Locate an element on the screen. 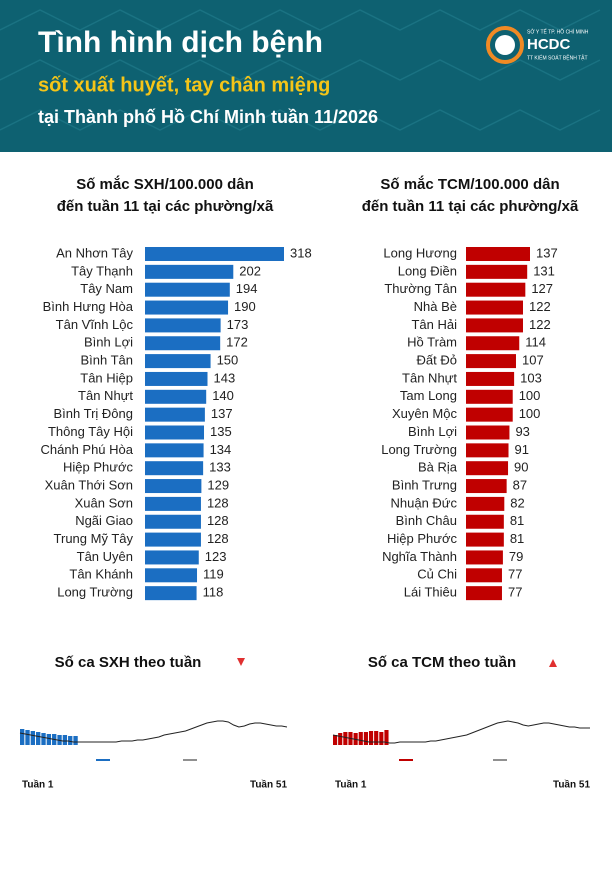  category-label: Bình Trưng is located at coordinates (424, 484).